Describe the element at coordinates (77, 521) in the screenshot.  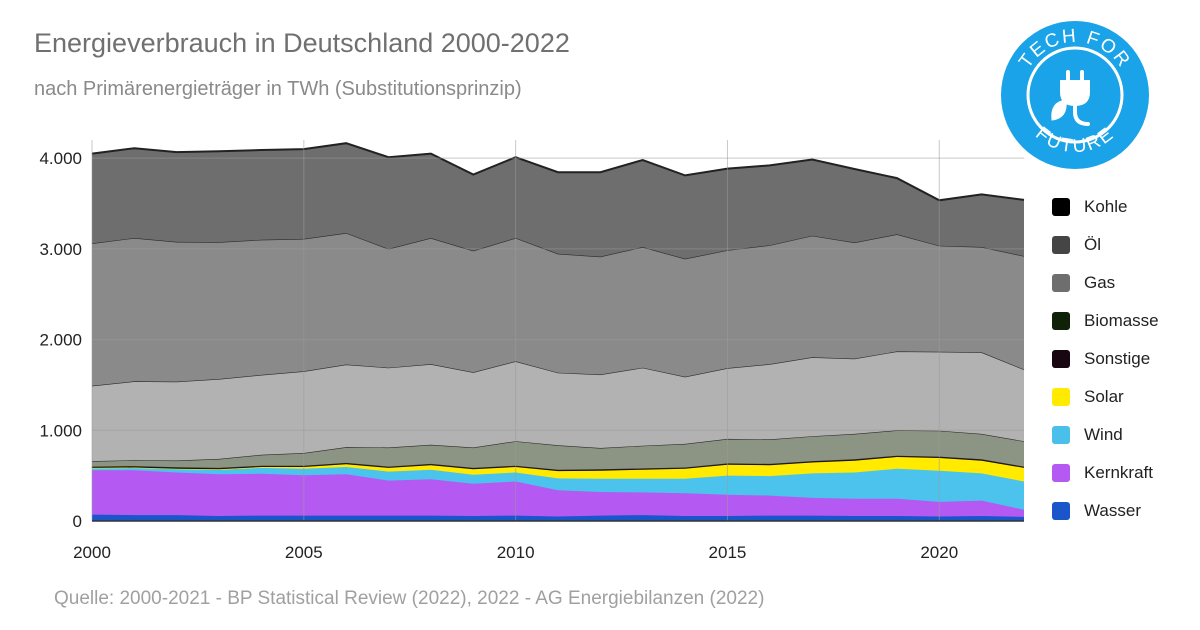
I see `y-tick-label: 0` at that location.